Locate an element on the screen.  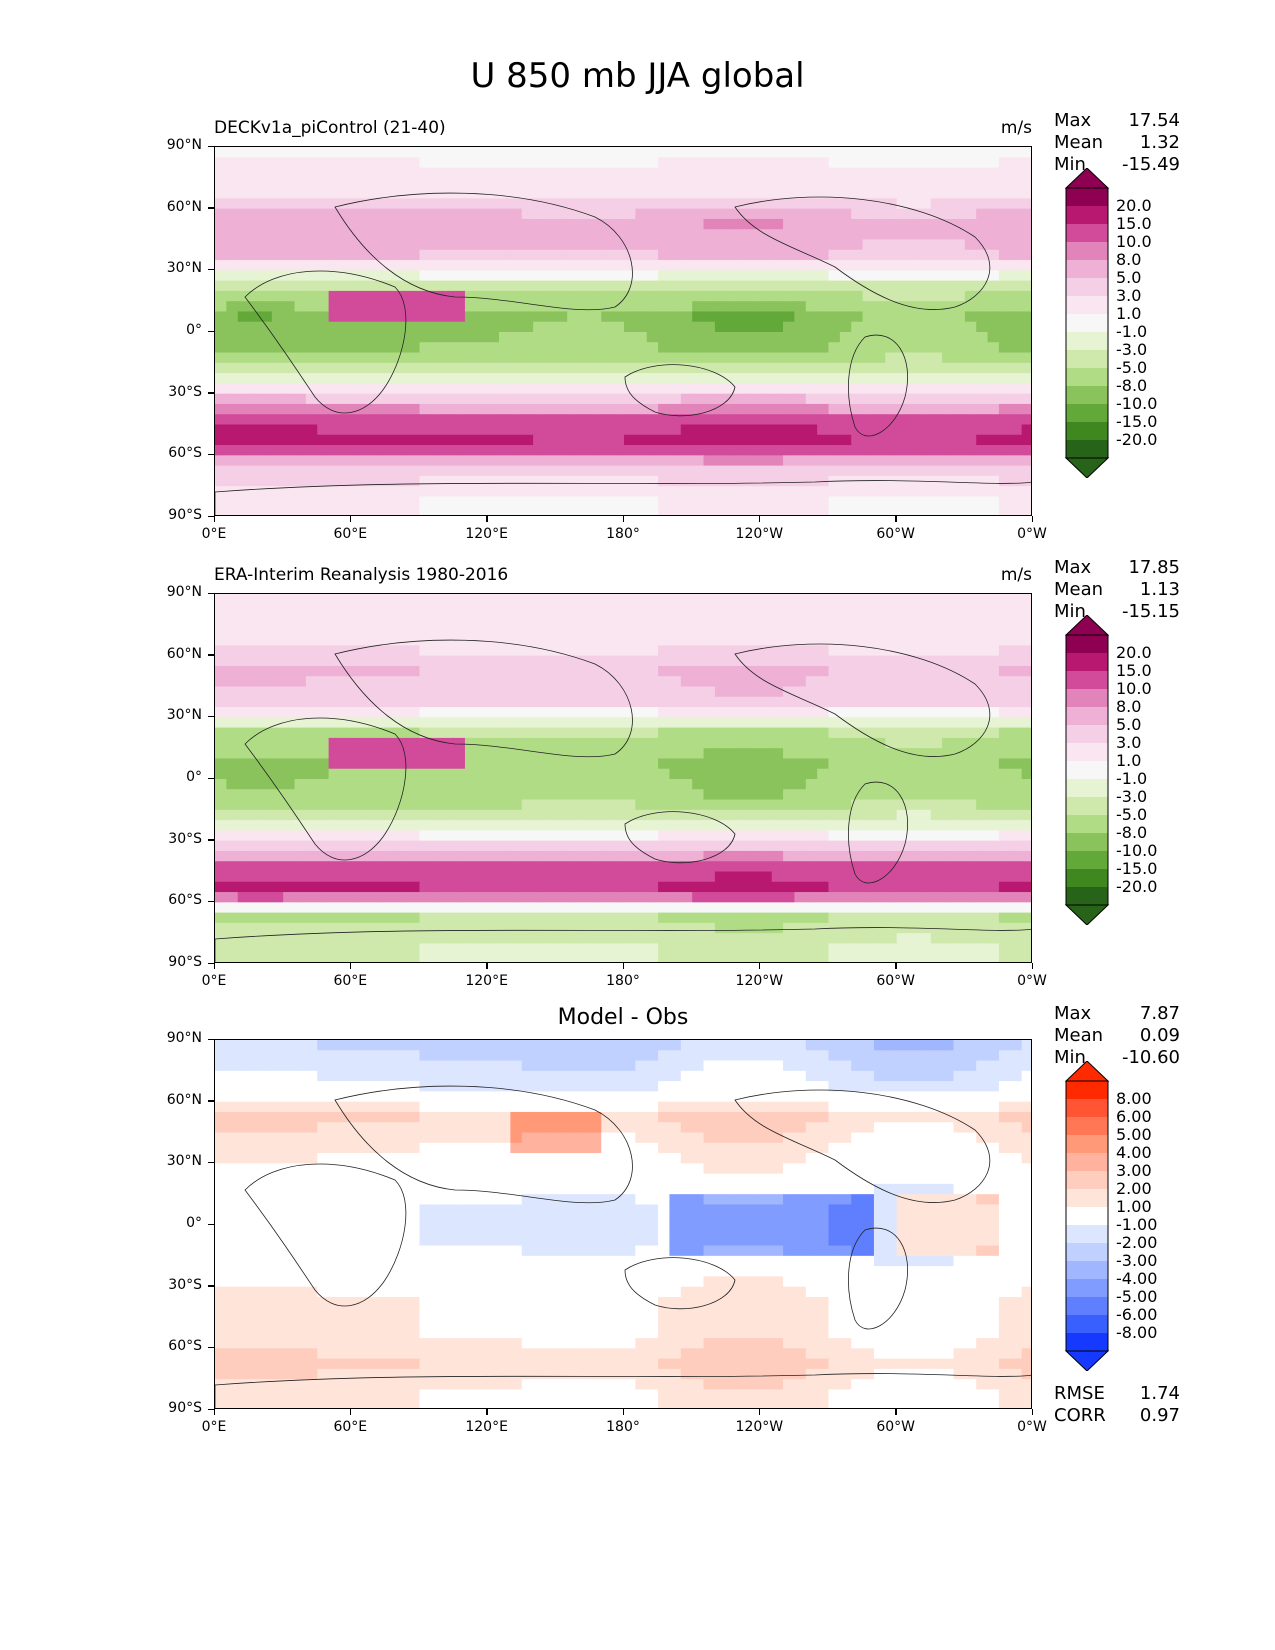
stat-min-value: -15.15 is located at coordinates (1150, 611).